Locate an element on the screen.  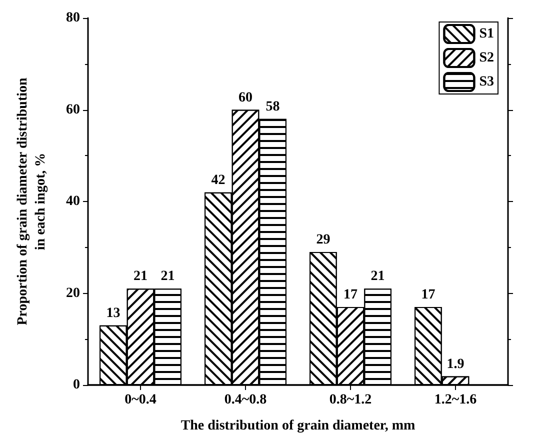
y-axis-title: Proportion of grain diameter distribution in each ingot, % is located at coordinates (32, 201).